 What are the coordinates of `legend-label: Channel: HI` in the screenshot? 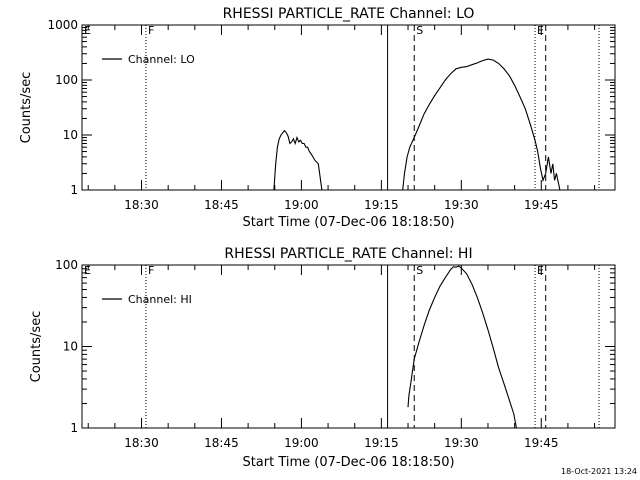 It's located at (160, 299).